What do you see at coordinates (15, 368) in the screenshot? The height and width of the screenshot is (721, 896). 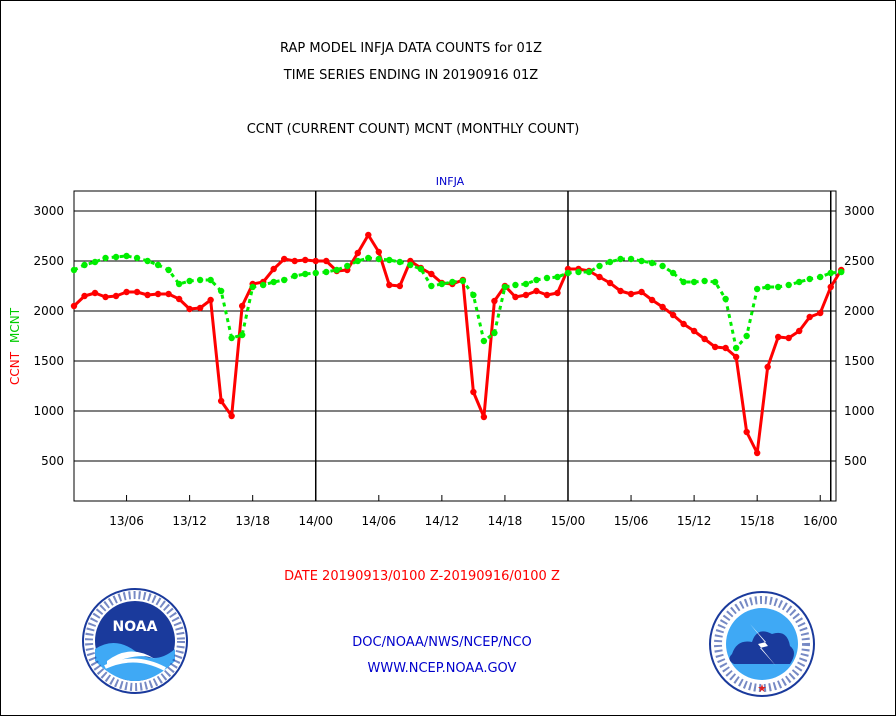 I see `y-axis-label-ccnt: CCNT` at bounding box center [15, 368].